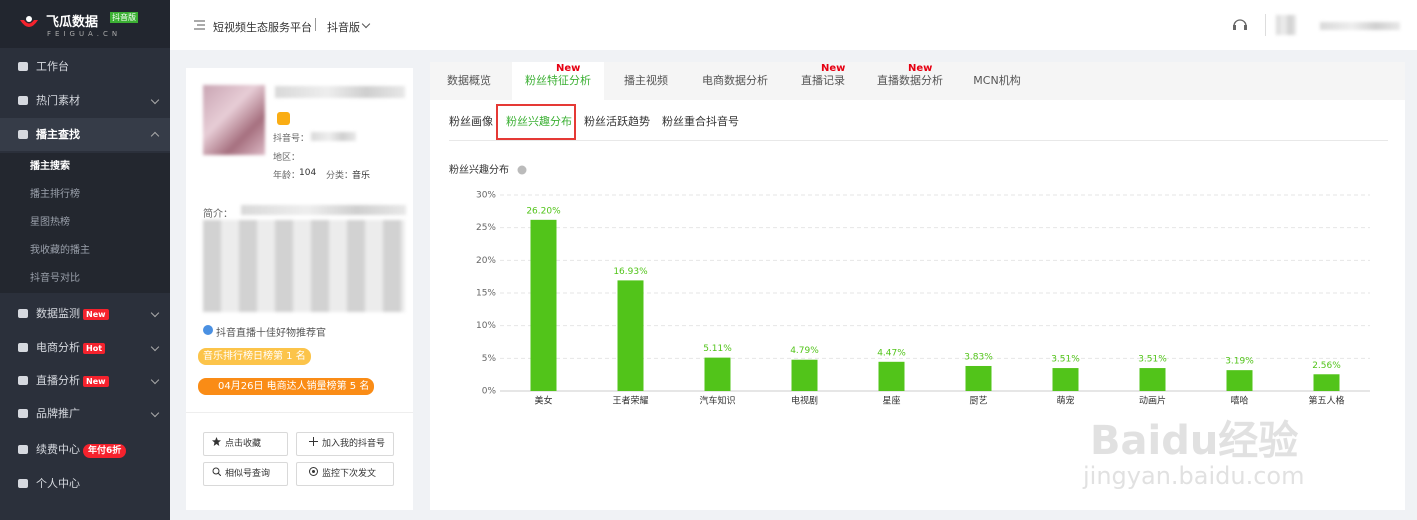 The width and height of the screenshot is (1417, 520). What do you see at coordinates (50, 166) in the screenshot?
I see `submenu-label: 播主搜索` at bounding box center [50, 166].